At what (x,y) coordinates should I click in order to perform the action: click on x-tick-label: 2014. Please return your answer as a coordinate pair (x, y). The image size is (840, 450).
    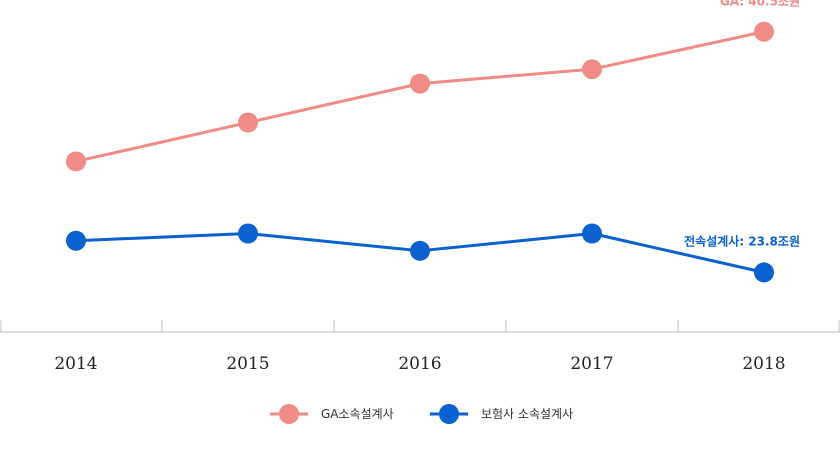
    Looking at the image, I should click on (75, 364).